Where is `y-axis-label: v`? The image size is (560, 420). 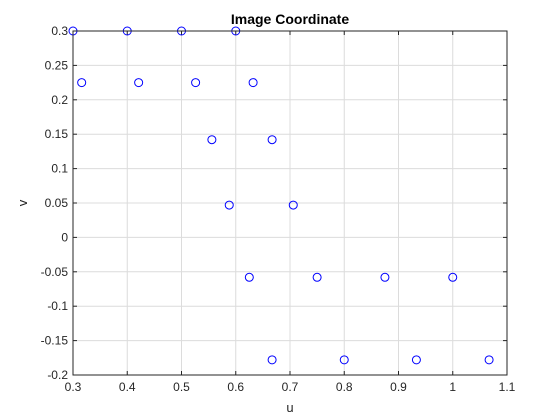 y-axis-label: v is located at coordinates (22, 202).